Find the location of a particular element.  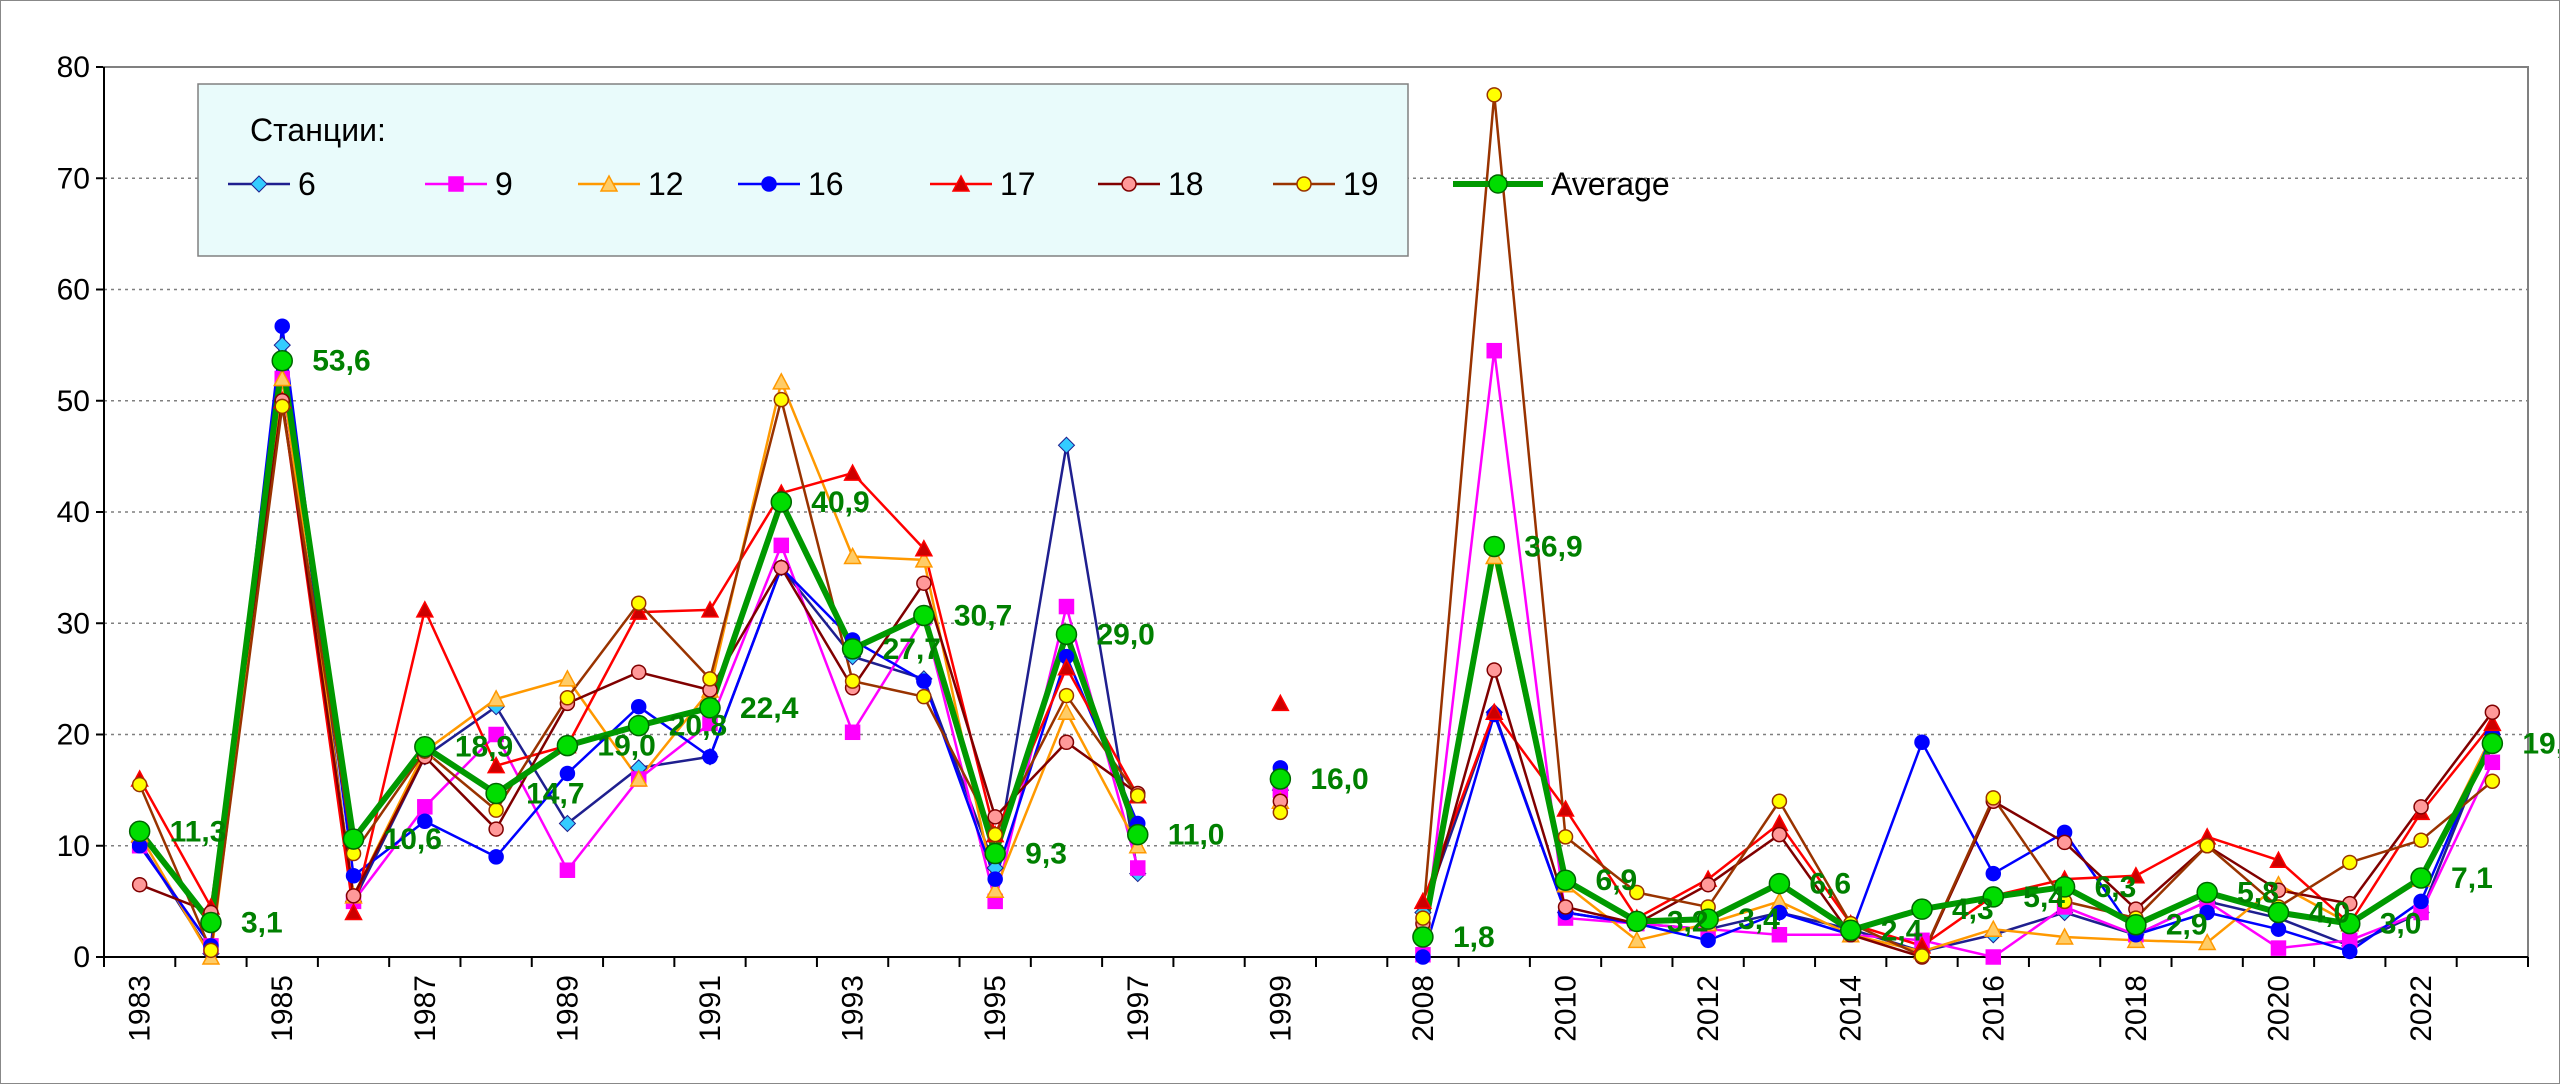

point-Average-1989 is located at coordinates (567, 745).